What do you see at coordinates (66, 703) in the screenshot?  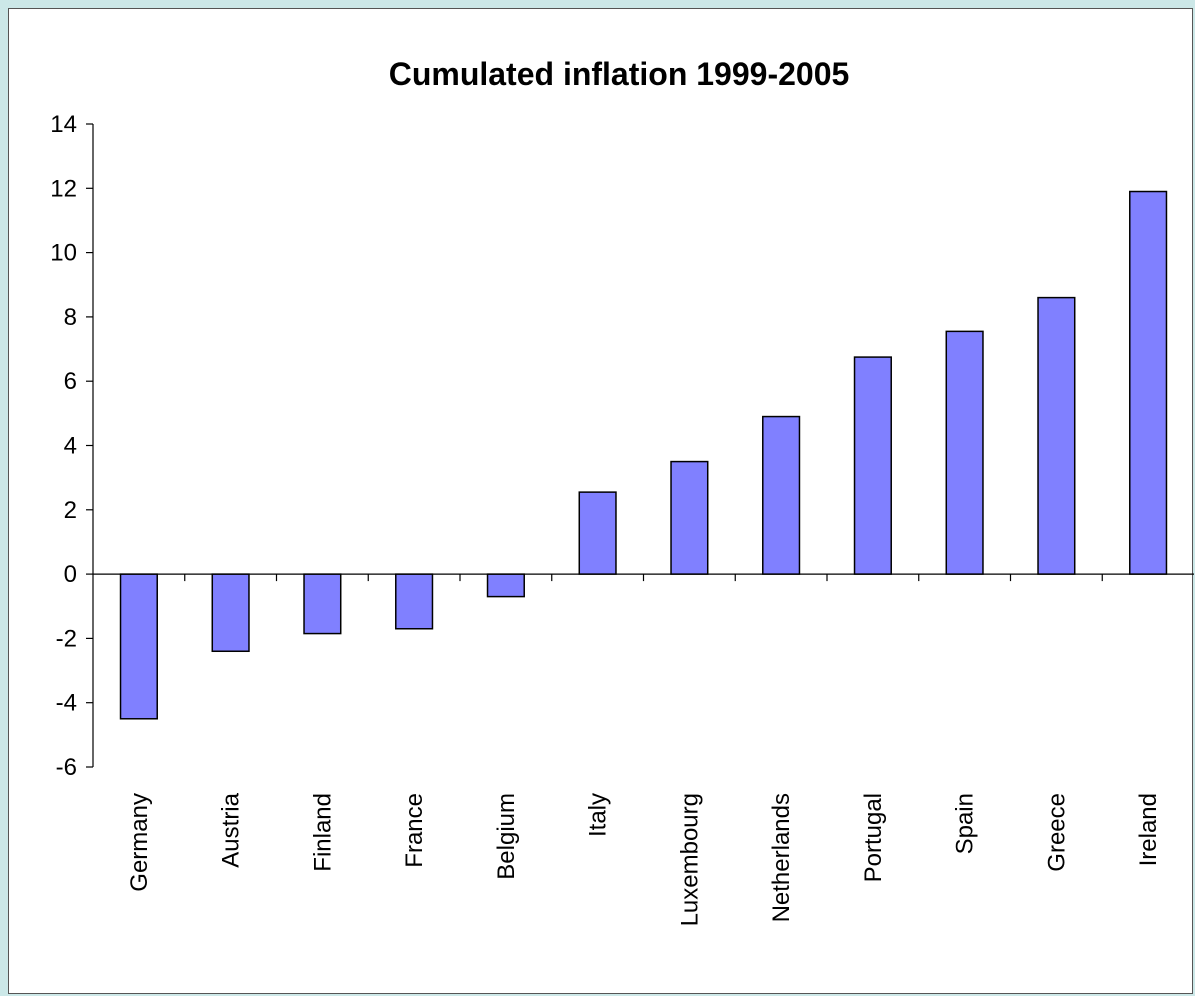 I see `y-tick-label: -4` at bounding box center [66, 703].